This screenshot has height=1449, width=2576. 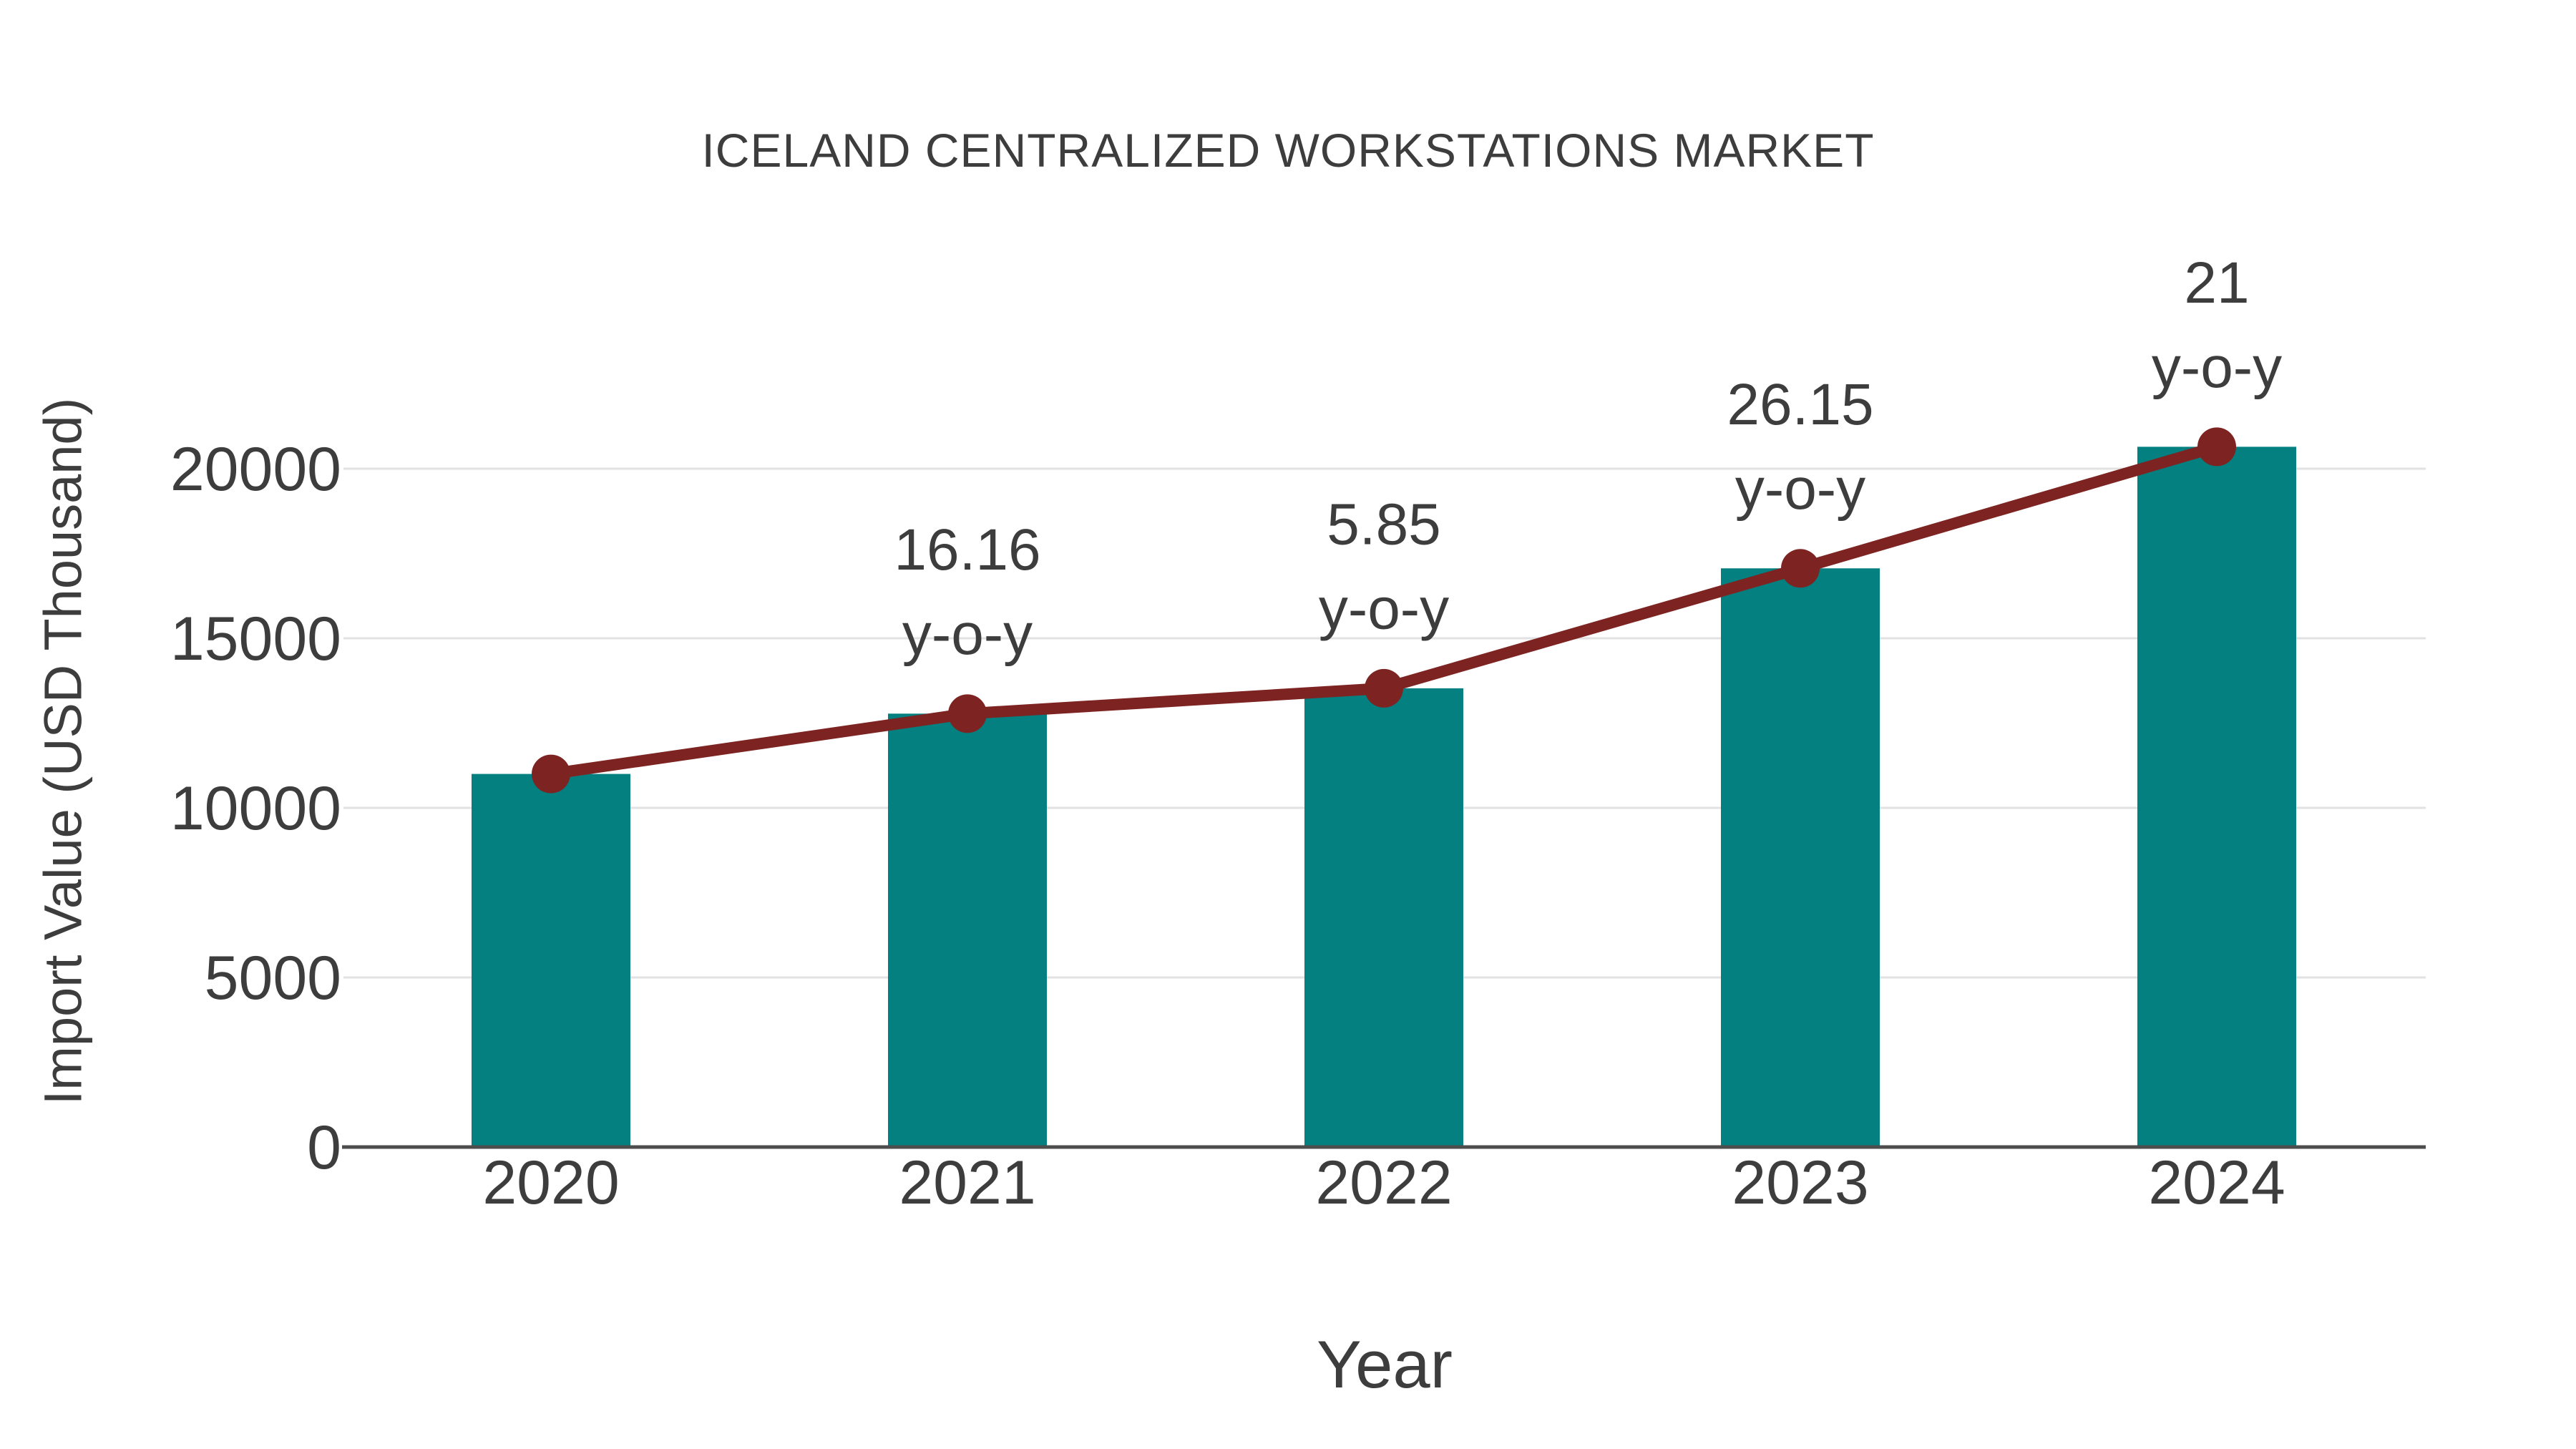 What do you see at coordinates (1384, 609) in the screenshot?
I see `annotation-2022-yoy: y-o-y` at bounding box center [1384, 609].